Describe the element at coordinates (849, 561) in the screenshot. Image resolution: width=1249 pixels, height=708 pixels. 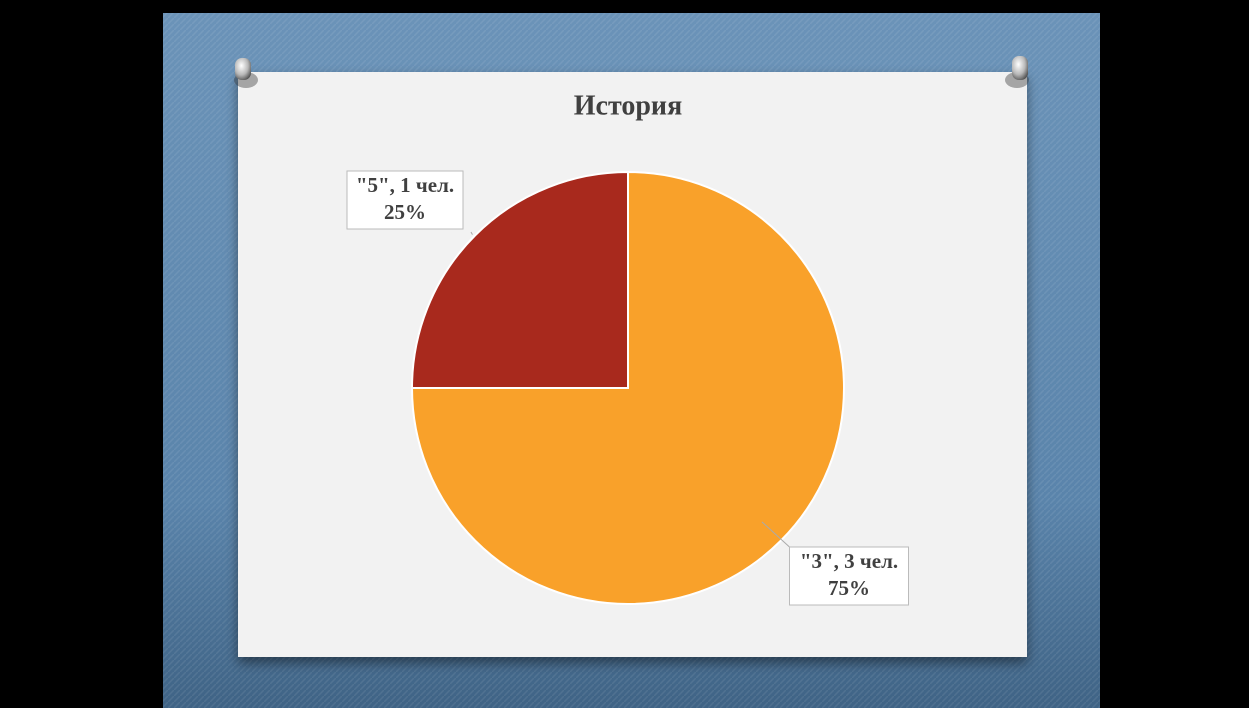
I see `label-category: "3", 3 чел.` at that location.